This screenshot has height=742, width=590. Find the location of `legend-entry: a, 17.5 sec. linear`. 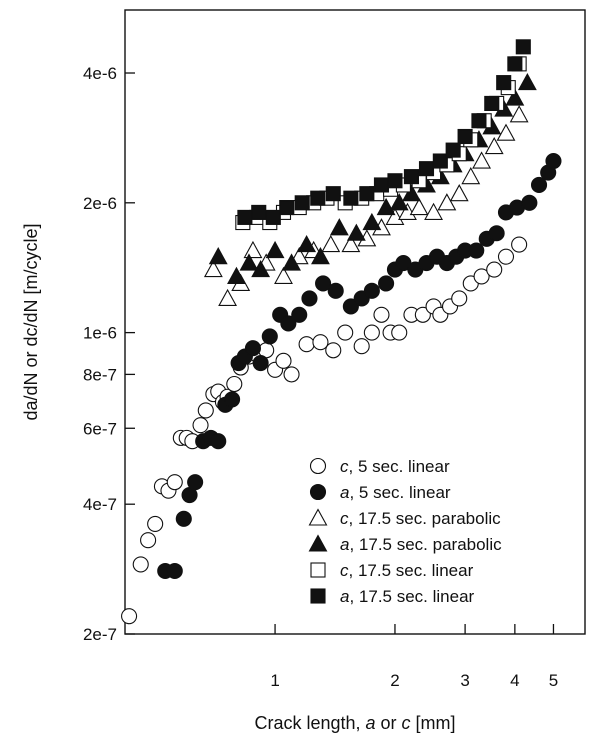

legend-entry: a, 17.5 sec. linear is located at coordinates (407, 596).